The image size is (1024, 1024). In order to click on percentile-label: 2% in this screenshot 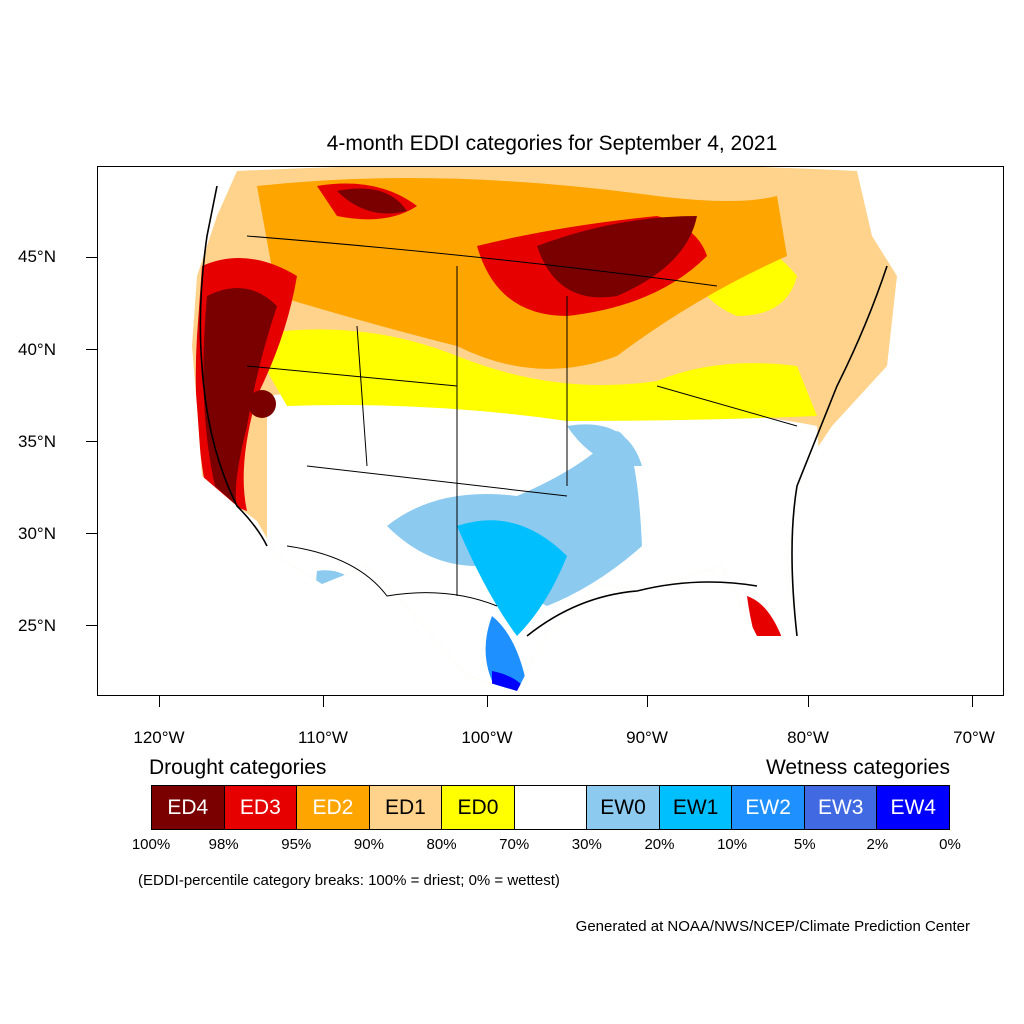, I will do `click(877, 844)`.